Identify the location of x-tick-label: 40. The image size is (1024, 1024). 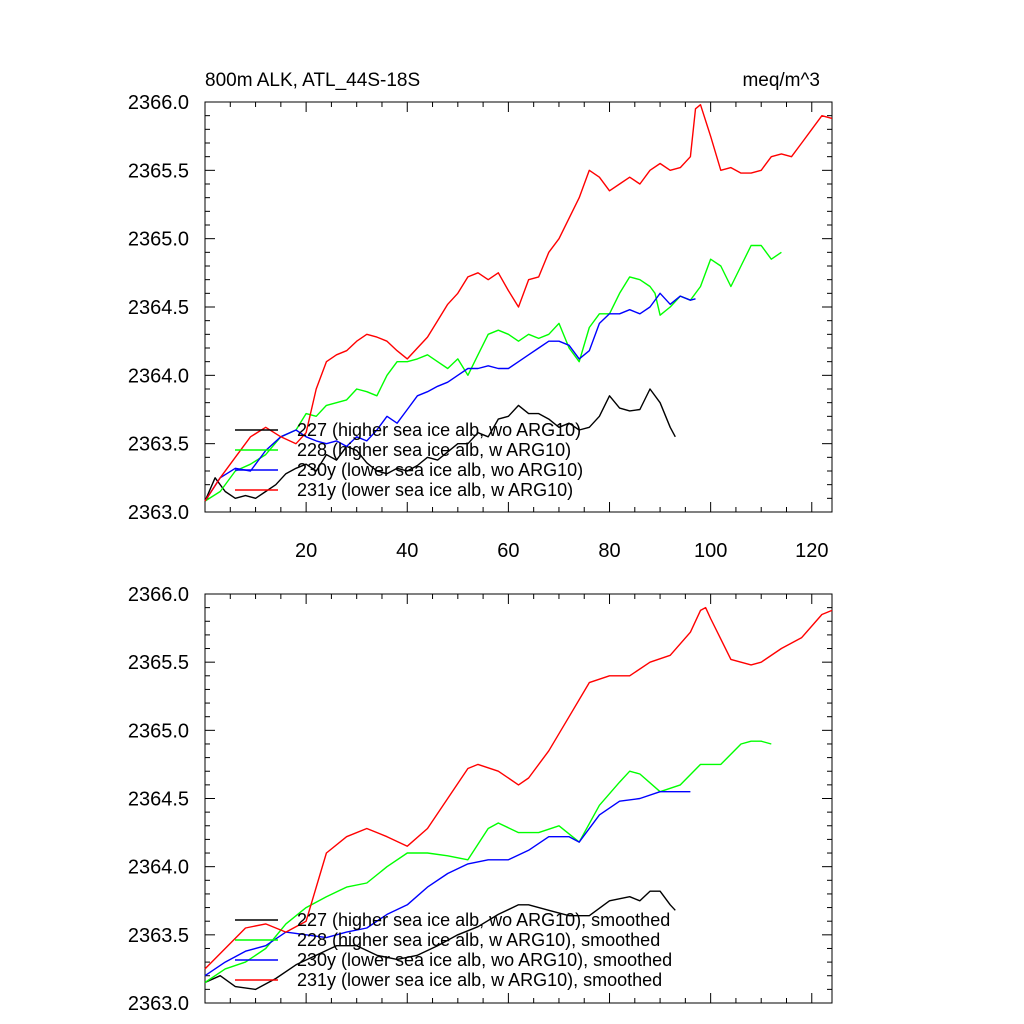
(407, 551).